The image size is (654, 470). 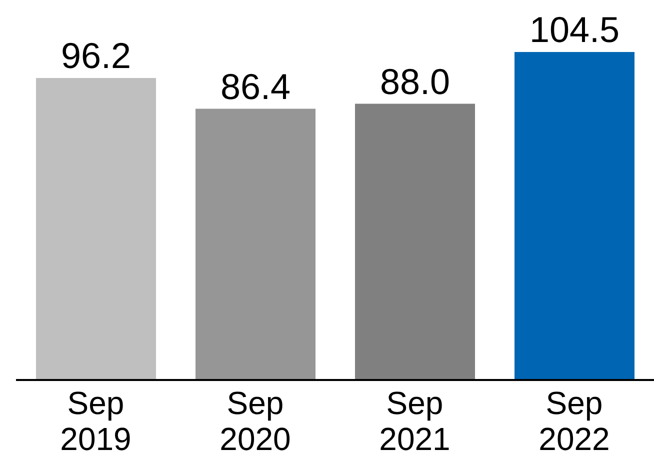 I want to click on data-label: 86.4, so click(x=255, y=86).